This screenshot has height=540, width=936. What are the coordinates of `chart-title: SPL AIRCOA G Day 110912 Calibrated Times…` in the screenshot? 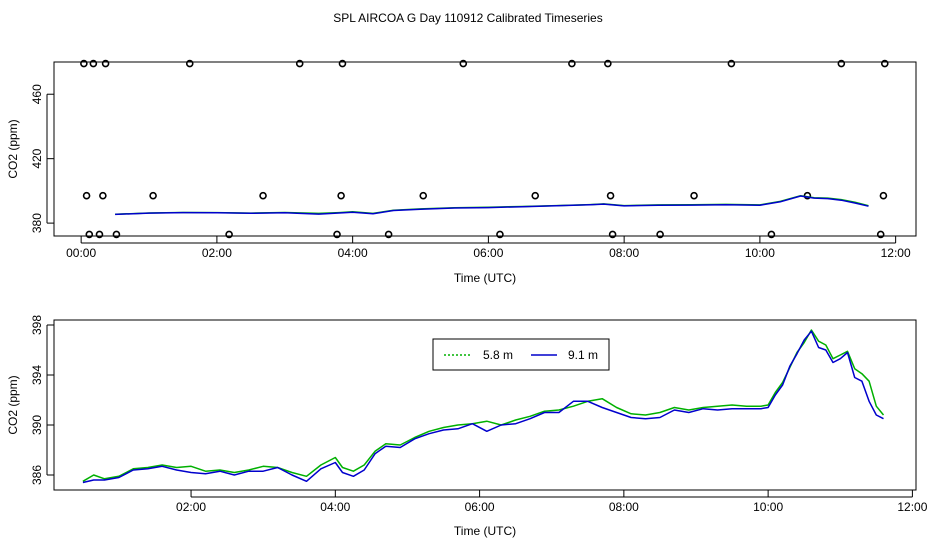 It's located at (467, 18).